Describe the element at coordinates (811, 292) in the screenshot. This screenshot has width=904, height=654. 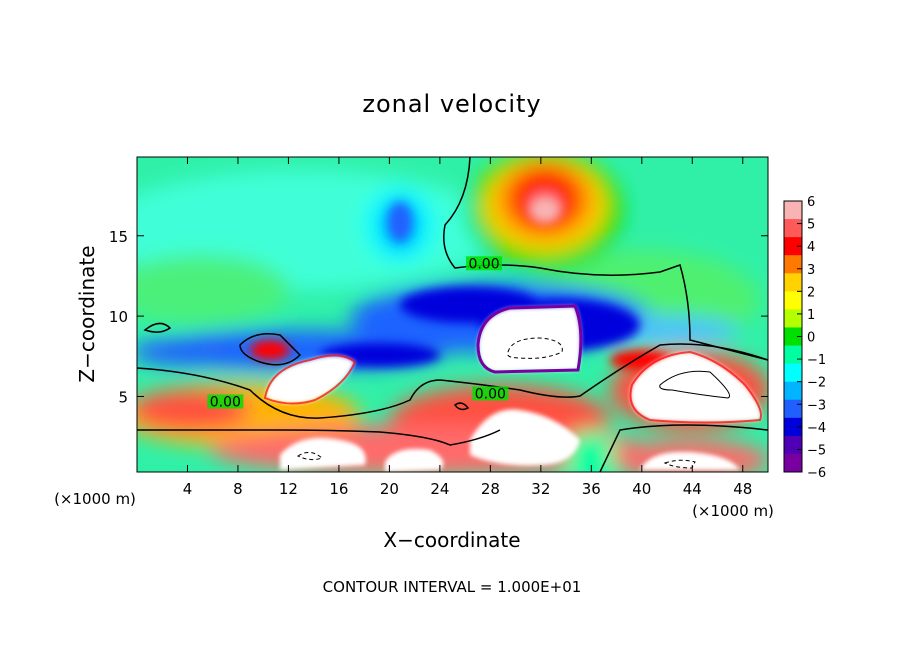
I see `colorbar-tick-label: 2` at that location.